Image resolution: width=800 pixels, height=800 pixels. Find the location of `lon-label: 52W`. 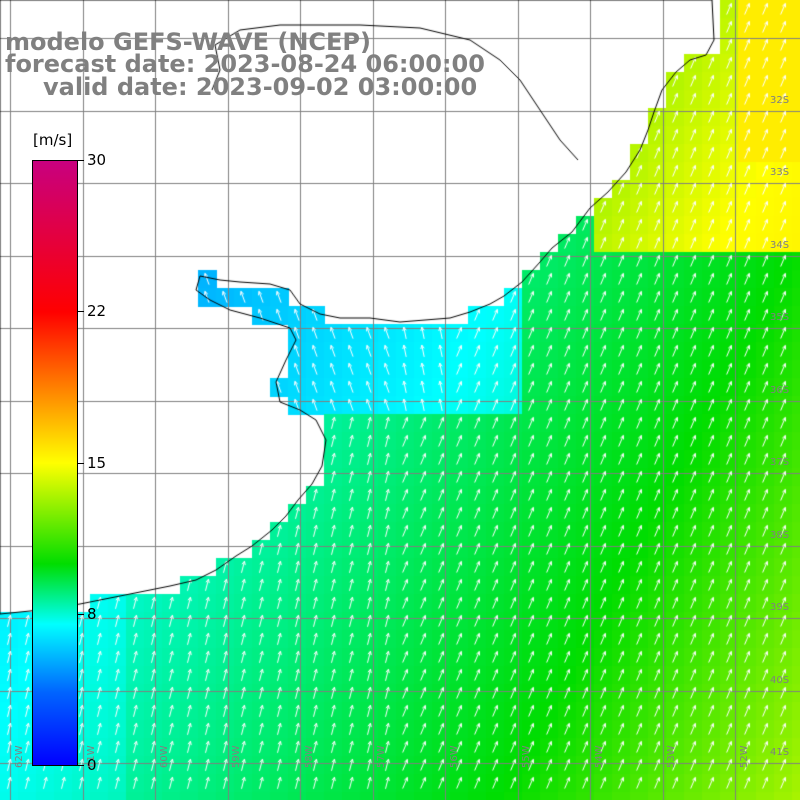

lon-label: 52W is located at coordinates (744, 756).